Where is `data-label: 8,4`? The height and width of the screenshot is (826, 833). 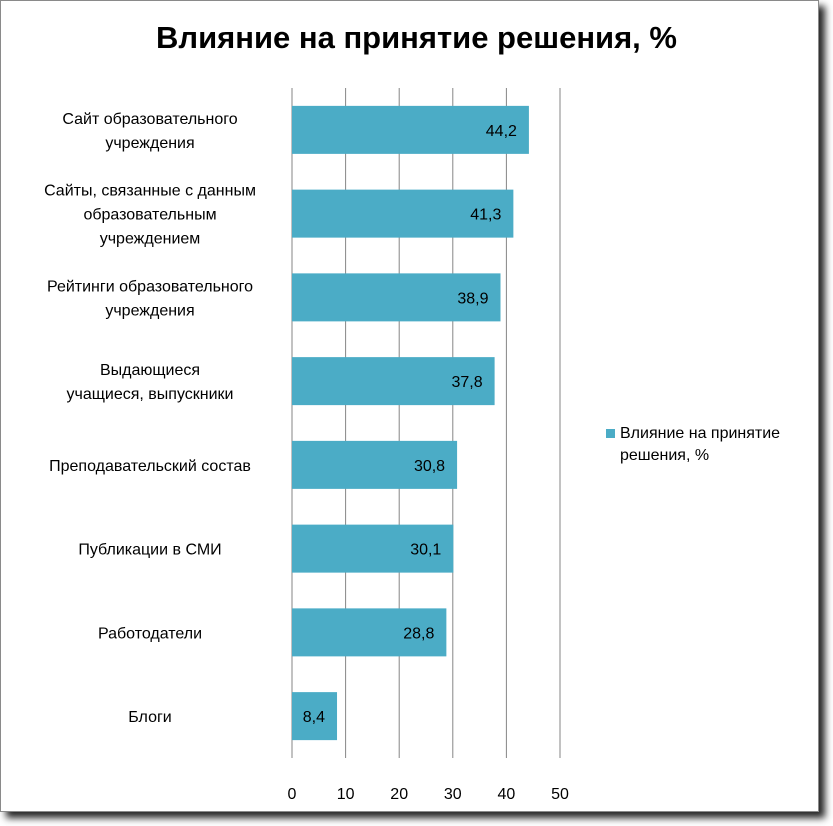
data-label: 8,4 is located at coordinates (314, 717).